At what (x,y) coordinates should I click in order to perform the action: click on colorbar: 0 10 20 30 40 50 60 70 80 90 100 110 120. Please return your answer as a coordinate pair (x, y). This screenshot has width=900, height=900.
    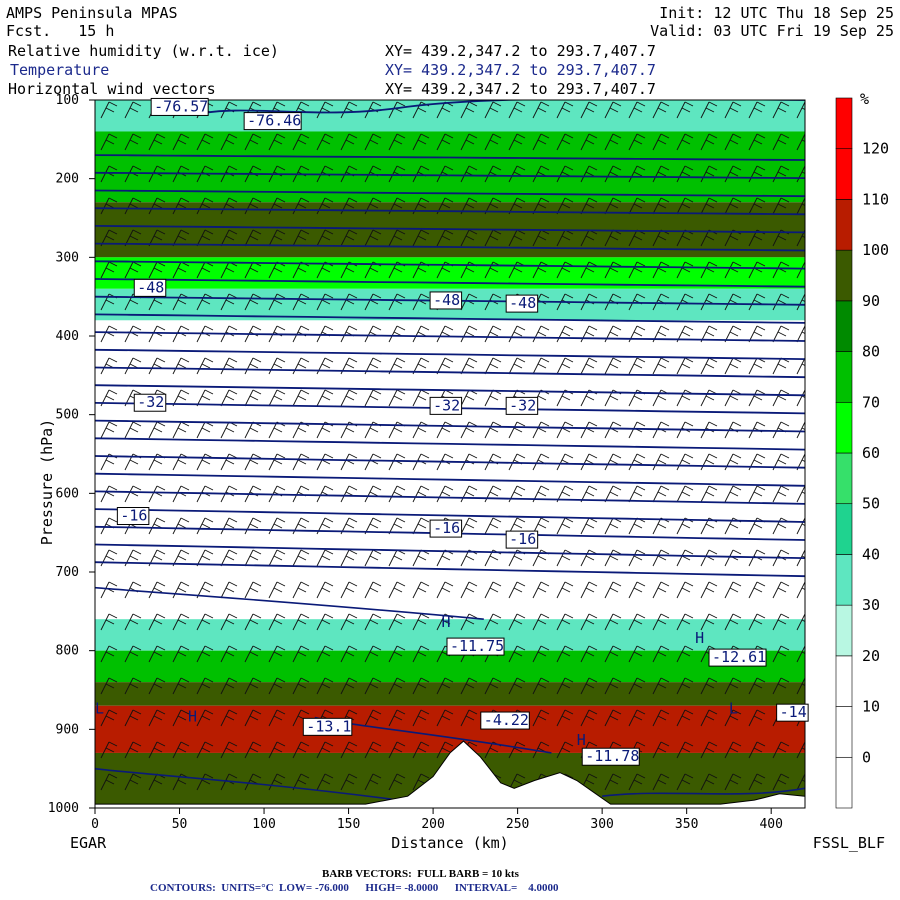
    Looking at the image, I should click on (862, 453).